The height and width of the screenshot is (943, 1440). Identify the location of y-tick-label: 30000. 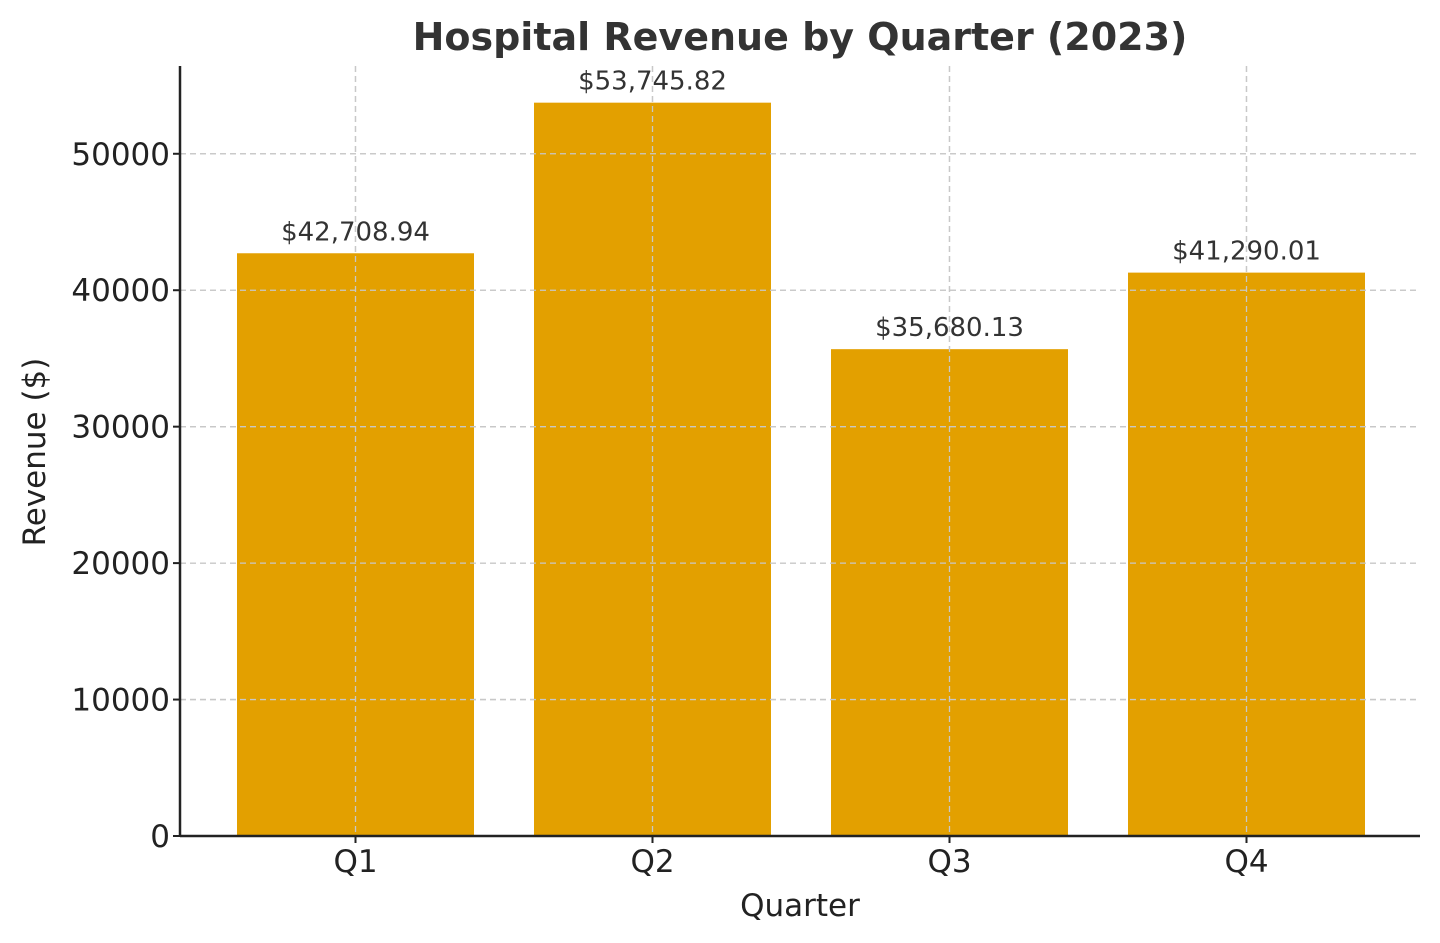
(120, 428).